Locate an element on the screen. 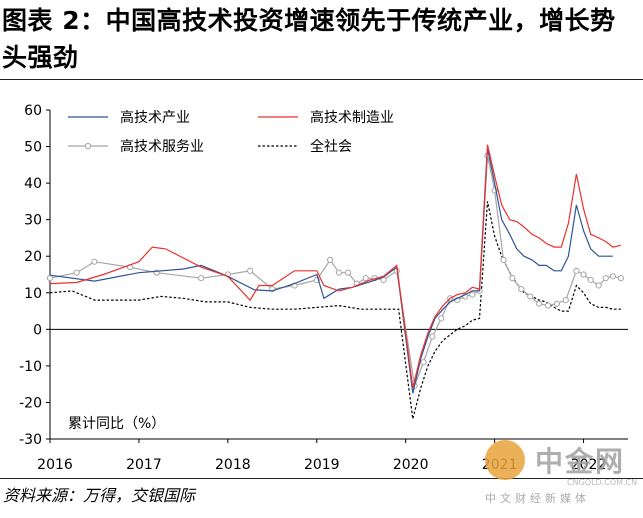 The width and height of the screenshot is (643, 518). legend-label-1: 高技术制造业 is located at coordinates (352, 117).